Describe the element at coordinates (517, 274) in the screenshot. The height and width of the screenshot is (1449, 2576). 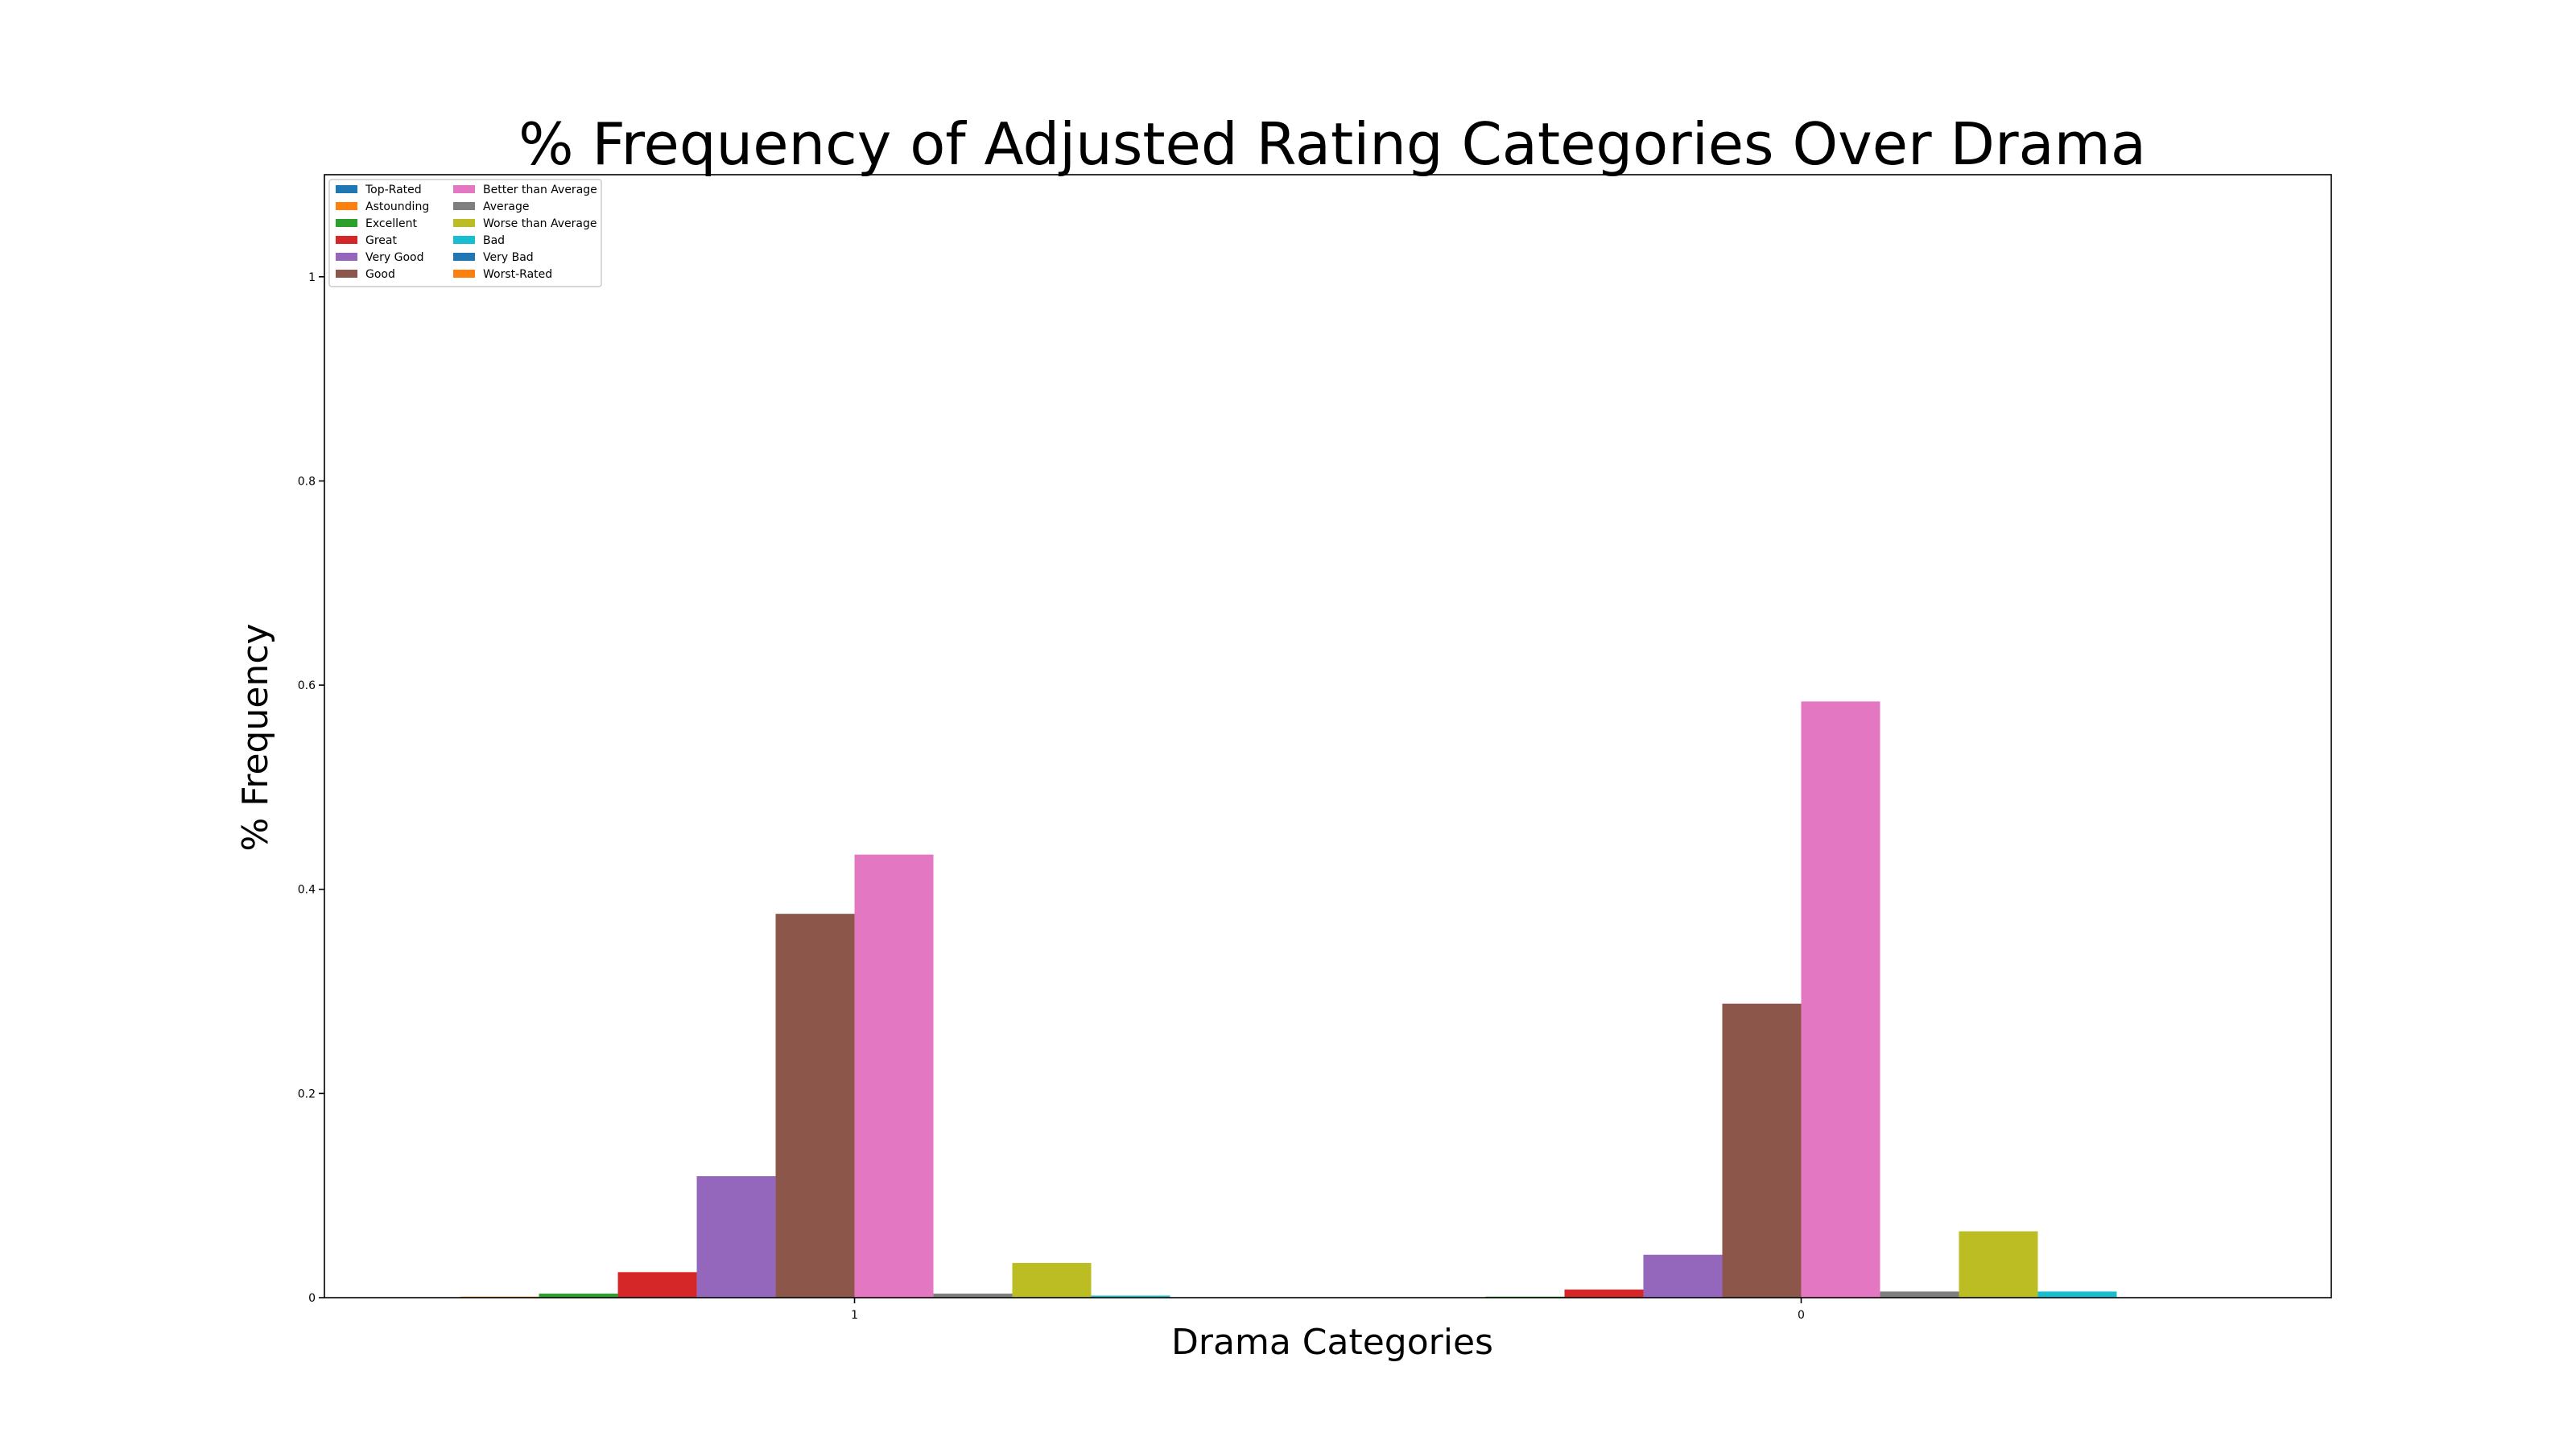
I see `legend-label: Worst-Rated` at that location.